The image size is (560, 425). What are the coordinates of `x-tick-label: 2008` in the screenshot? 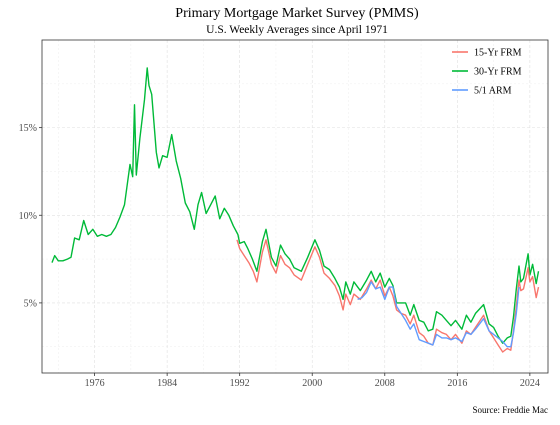 It's located at (385, 383).